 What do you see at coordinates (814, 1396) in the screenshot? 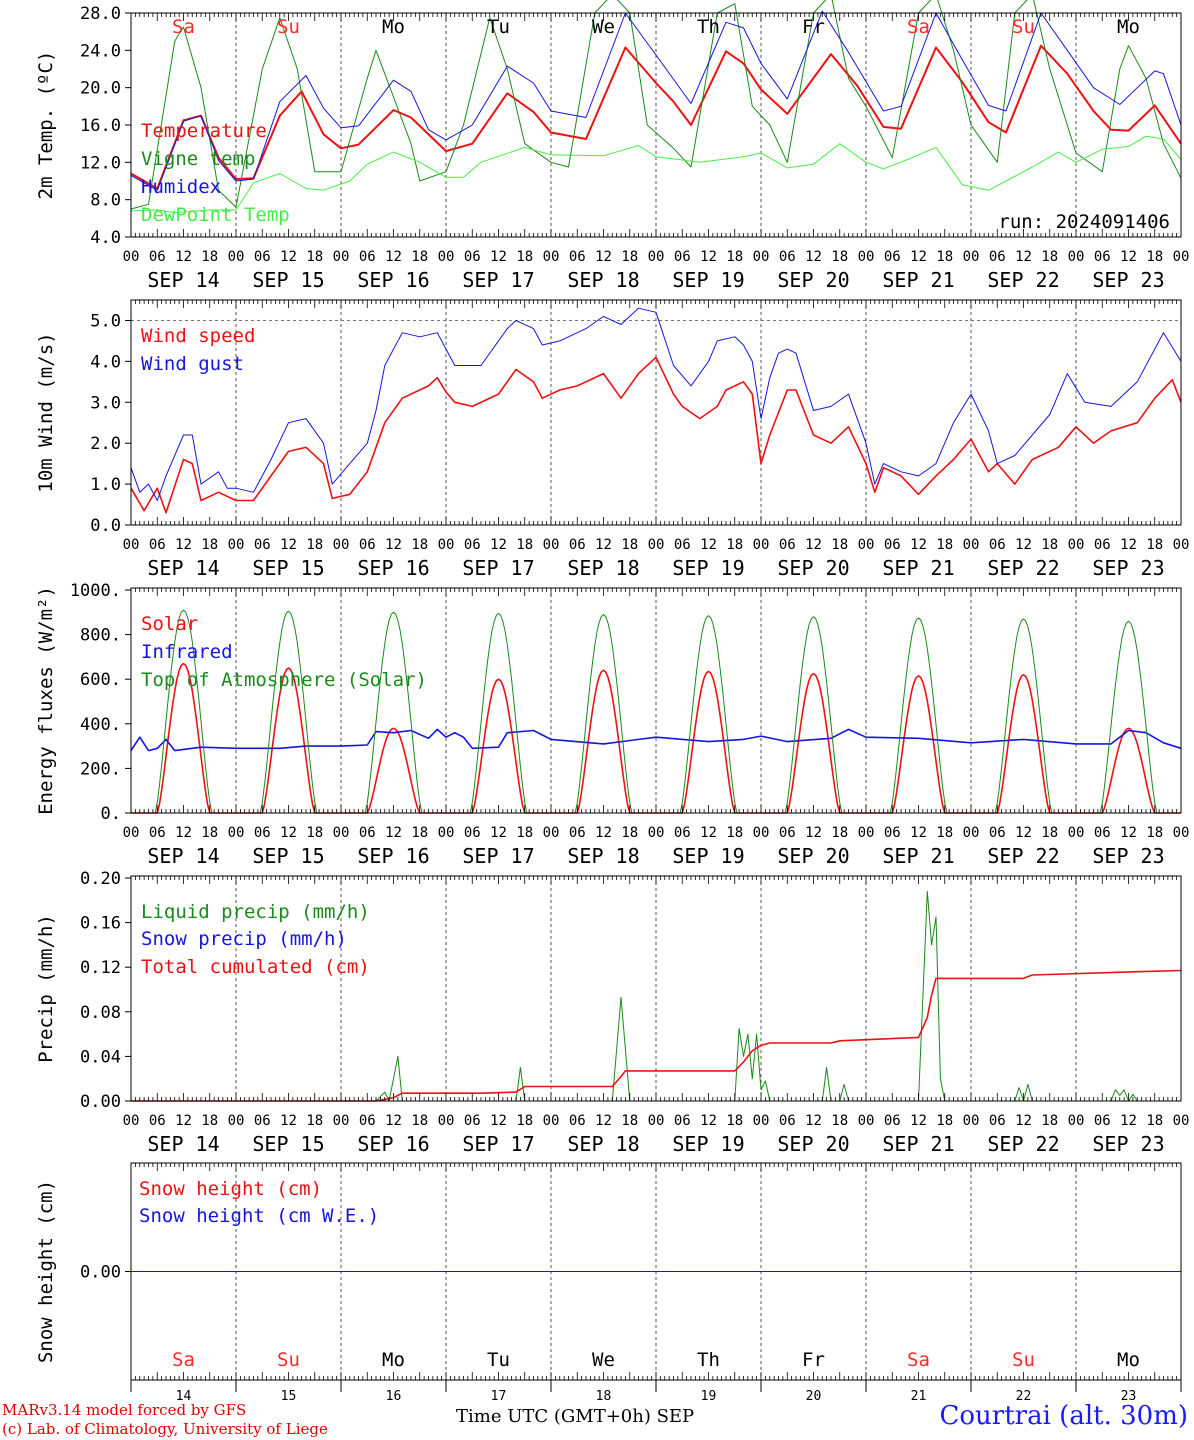
I see `day-number-label: 20` at bounding box center [814, 1396].